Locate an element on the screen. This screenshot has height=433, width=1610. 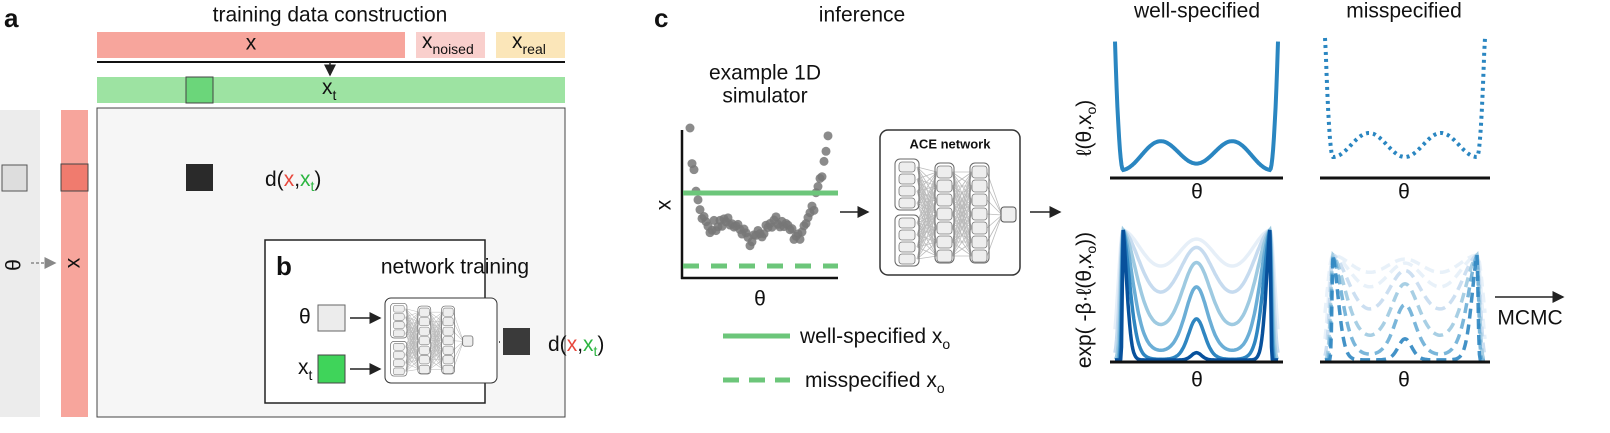
simulator-samples is located at coordinates (759, 187).